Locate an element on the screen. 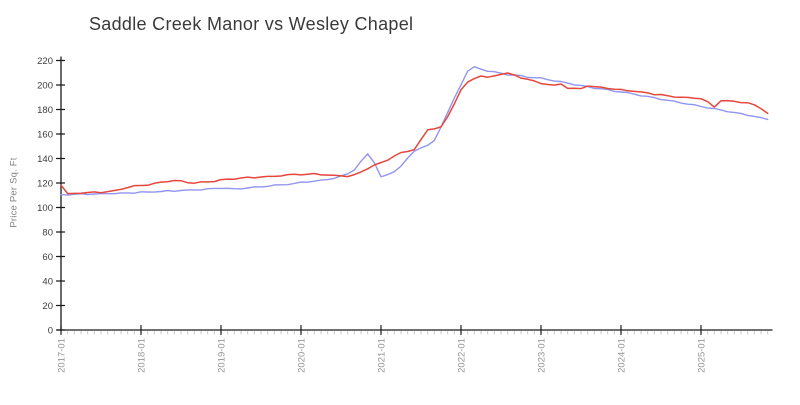 The image size is (800, 405). y-tick-label: 200 is located at coordinates (45, 86).